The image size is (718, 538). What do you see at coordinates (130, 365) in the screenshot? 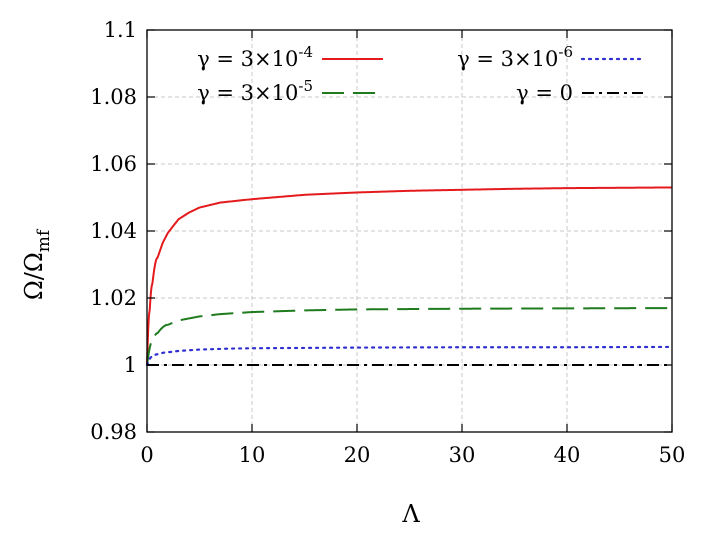
I see `y-tick-label: 1` at bounding box center [130, 365].